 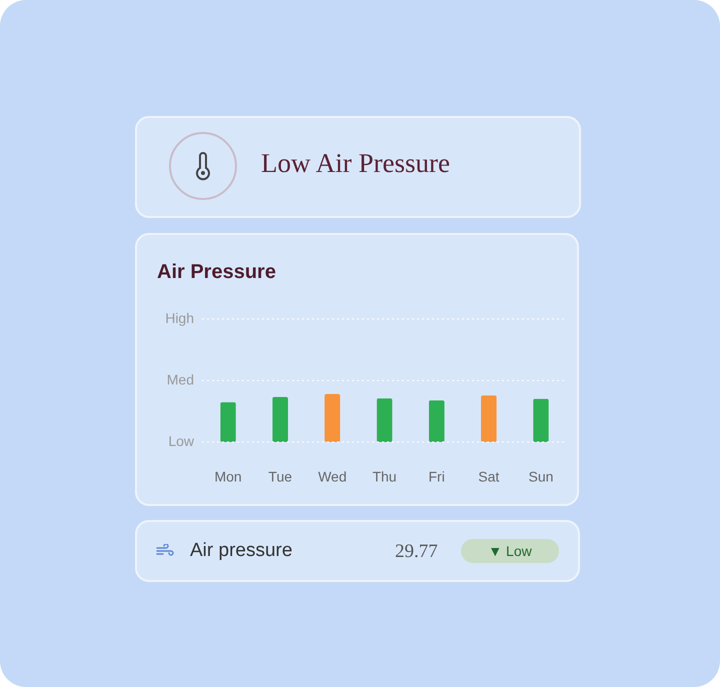 I want to click on x-tick-label: Fri, so click(x=436, y=476).